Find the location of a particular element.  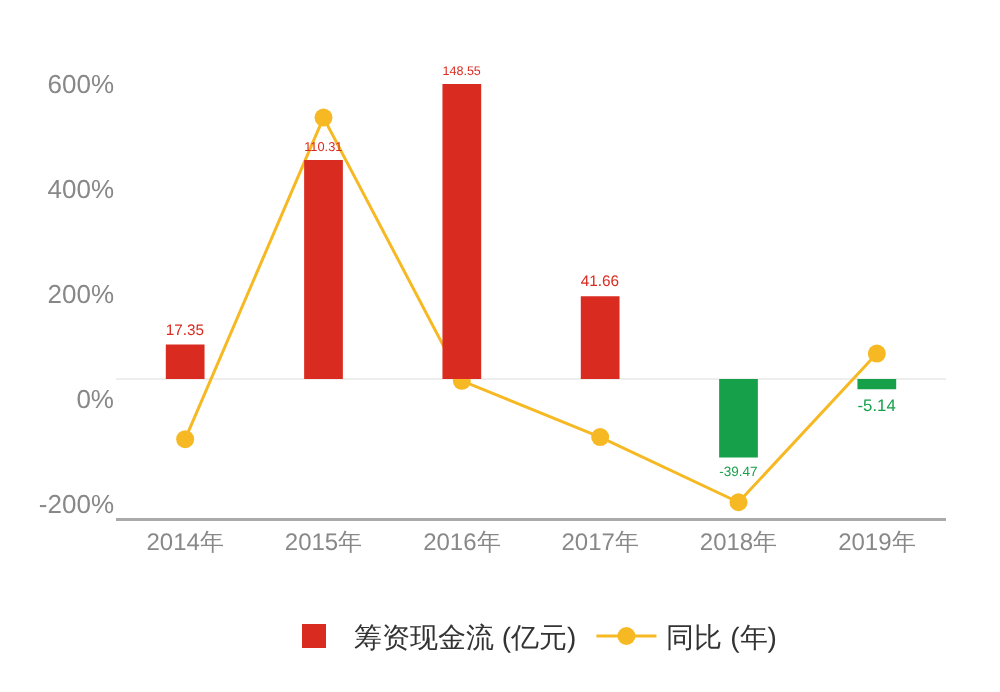

x-tick-label: 2015年 is located at coordinates (323, 541).